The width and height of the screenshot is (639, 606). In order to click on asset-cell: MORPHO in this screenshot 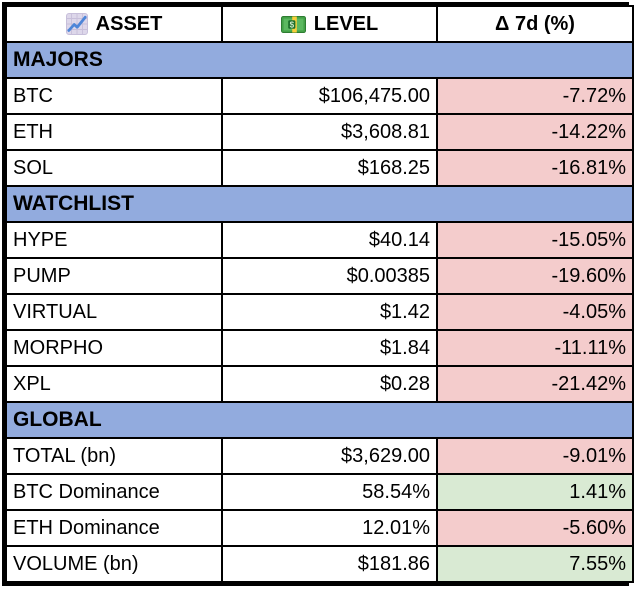, I will do `click(114, 348)`.